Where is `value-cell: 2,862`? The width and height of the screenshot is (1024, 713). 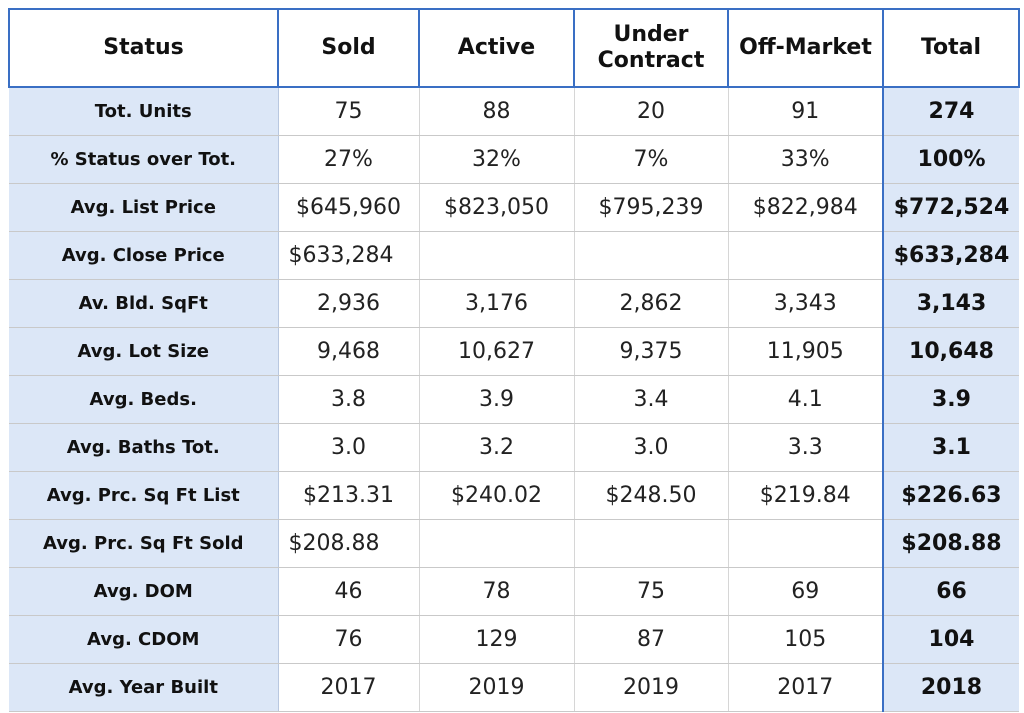 value-cell: 2,862 is located at coordinates (651, 303).